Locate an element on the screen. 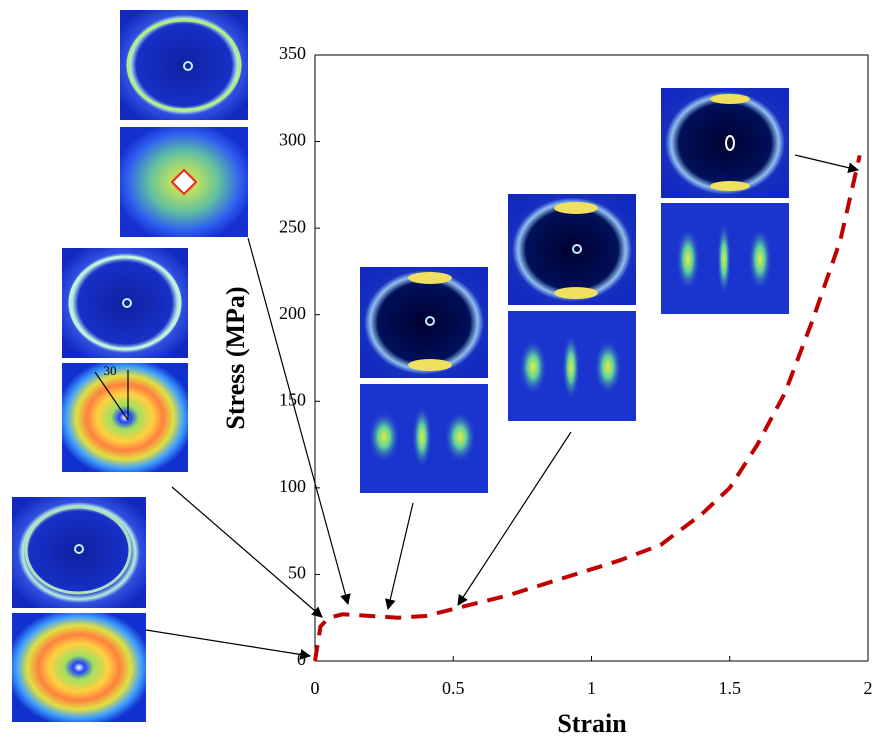 The height and width of the screenshot is (745, 874). y-tick-label: 200 is located at coordinates (292, 313).